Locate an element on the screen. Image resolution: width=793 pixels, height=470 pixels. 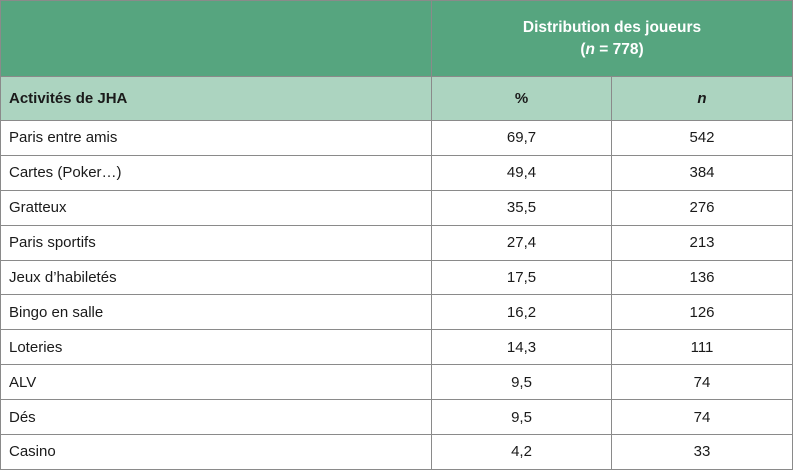
table-row: Loteries 14,3 111 is located at coordinates (396, 347).